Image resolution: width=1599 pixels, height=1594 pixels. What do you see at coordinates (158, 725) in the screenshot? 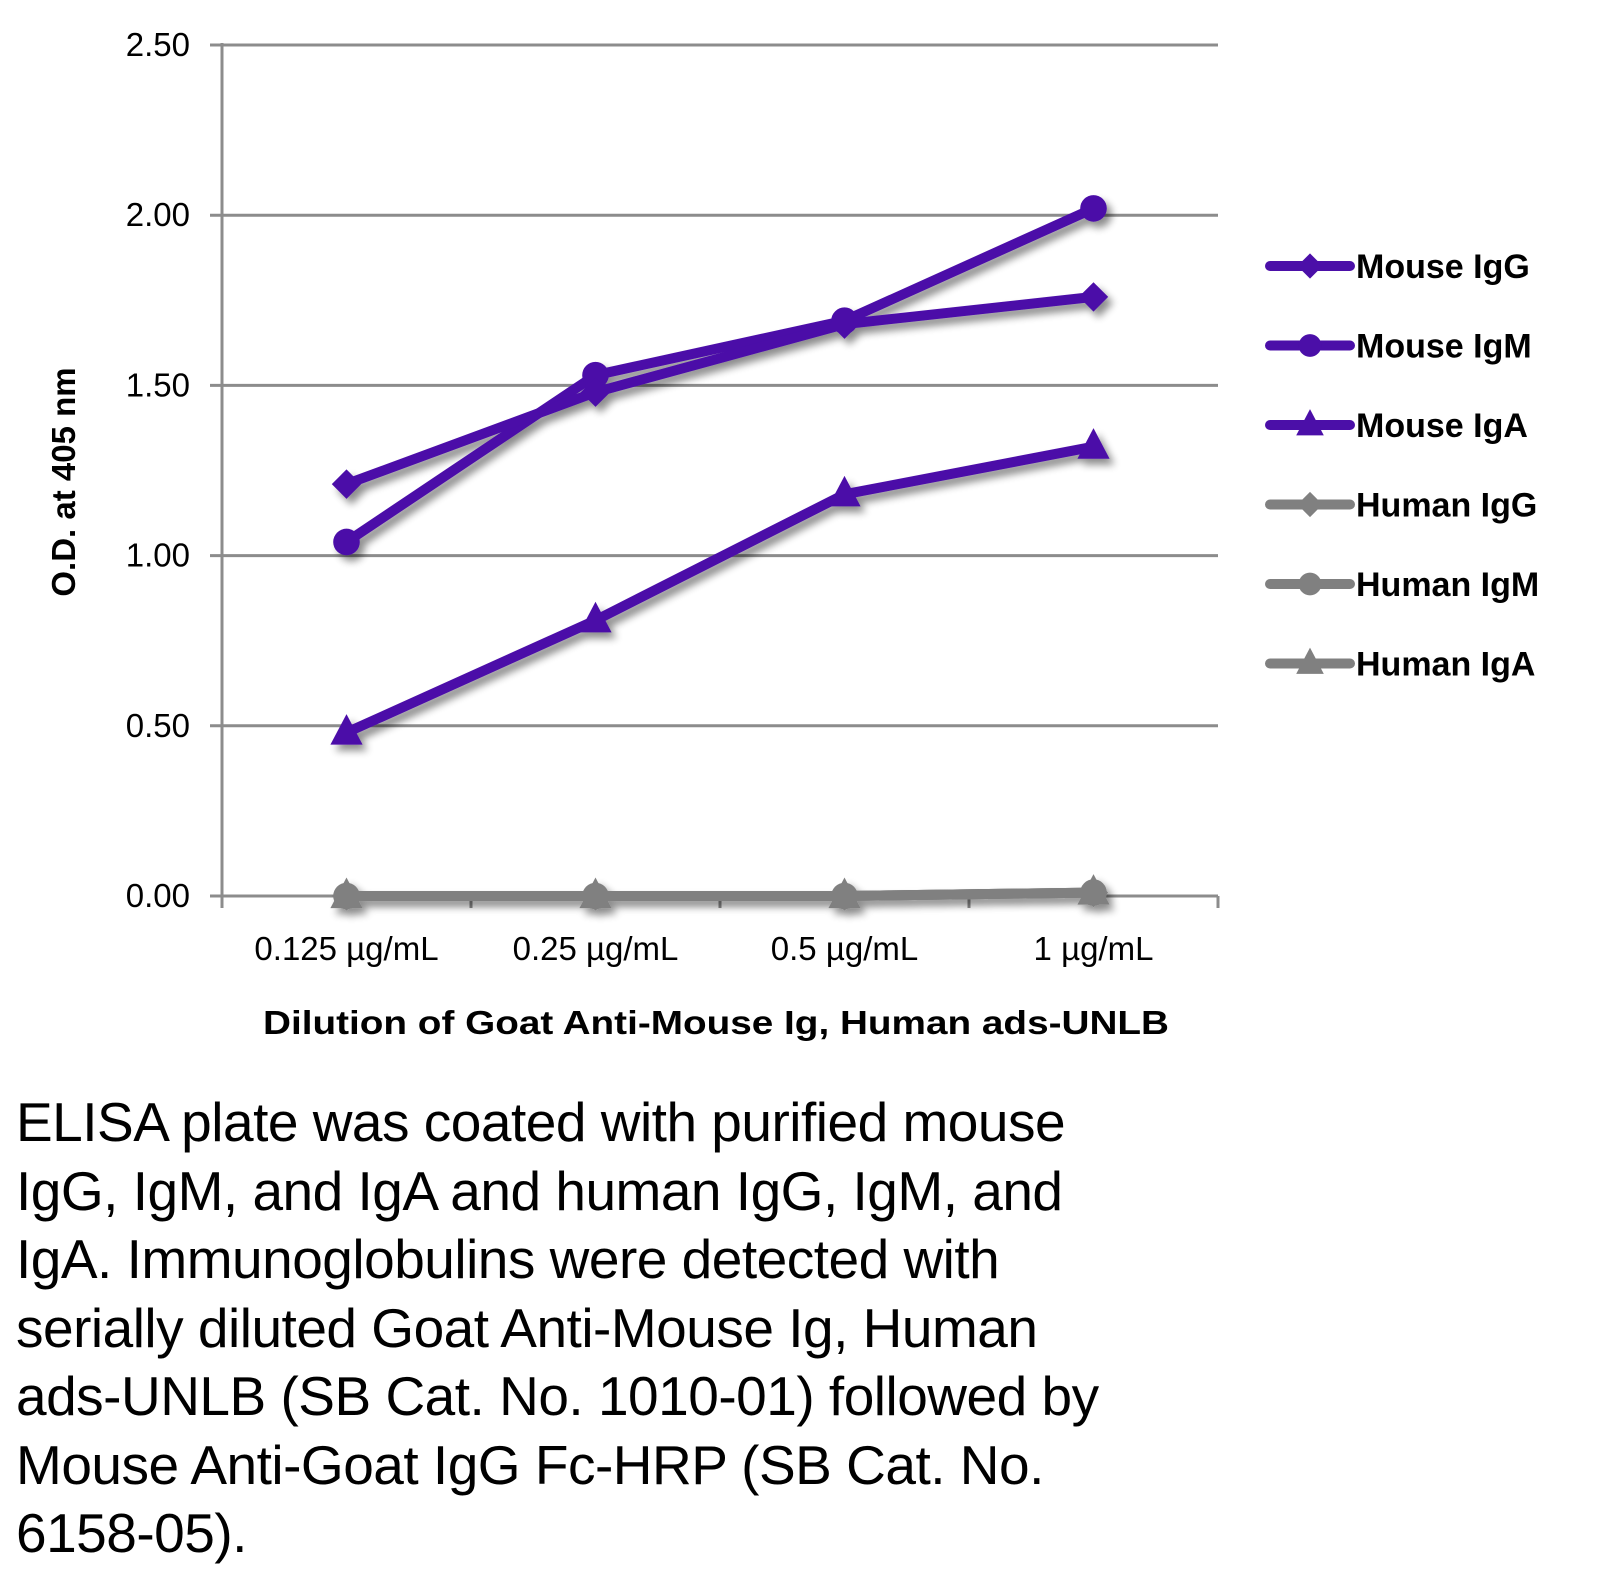
I see `y-tick-label: 0.50` at bounding box center [158, 725].